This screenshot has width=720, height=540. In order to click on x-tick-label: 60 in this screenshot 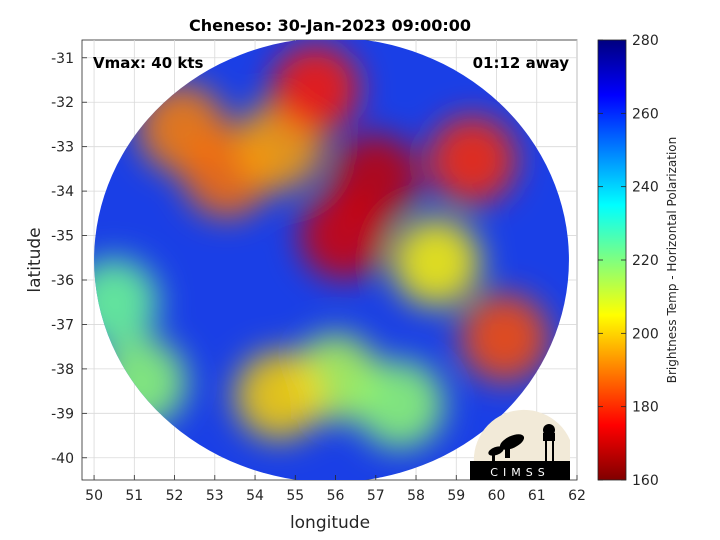, I will do `click(497, 496)`.